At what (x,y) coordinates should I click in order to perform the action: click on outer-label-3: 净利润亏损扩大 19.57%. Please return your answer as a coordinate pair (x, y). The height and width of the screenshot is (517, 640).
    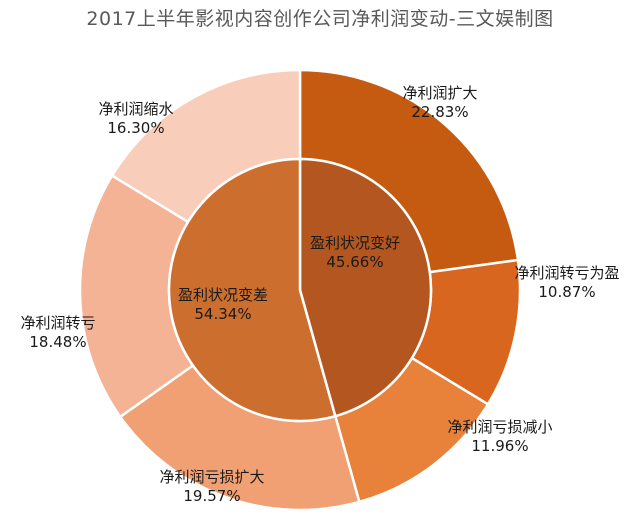
    Looking at the image, I should click on (211, 486).